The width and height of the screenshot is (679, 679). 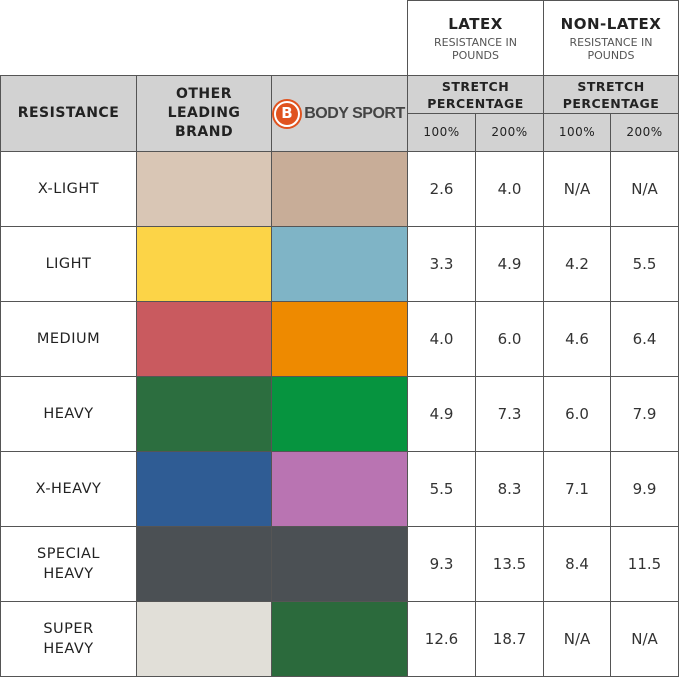 What do you see at coordinates (644, 414) in the screenshot?
I see `resistance-value-nonlatex200: 7.9` at bounding box center [644, 414].